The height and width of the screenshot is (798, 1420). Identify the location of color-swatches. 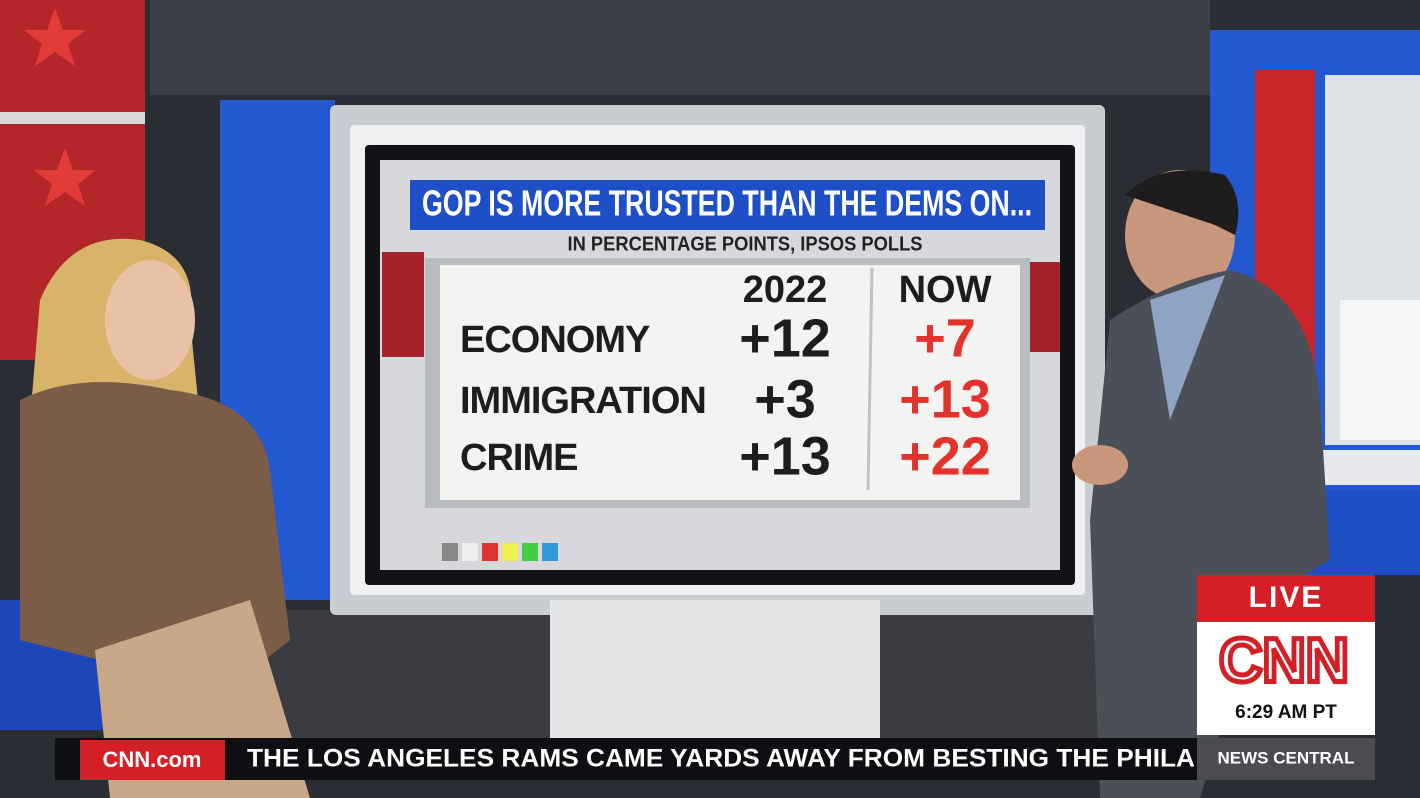
(500, 552).